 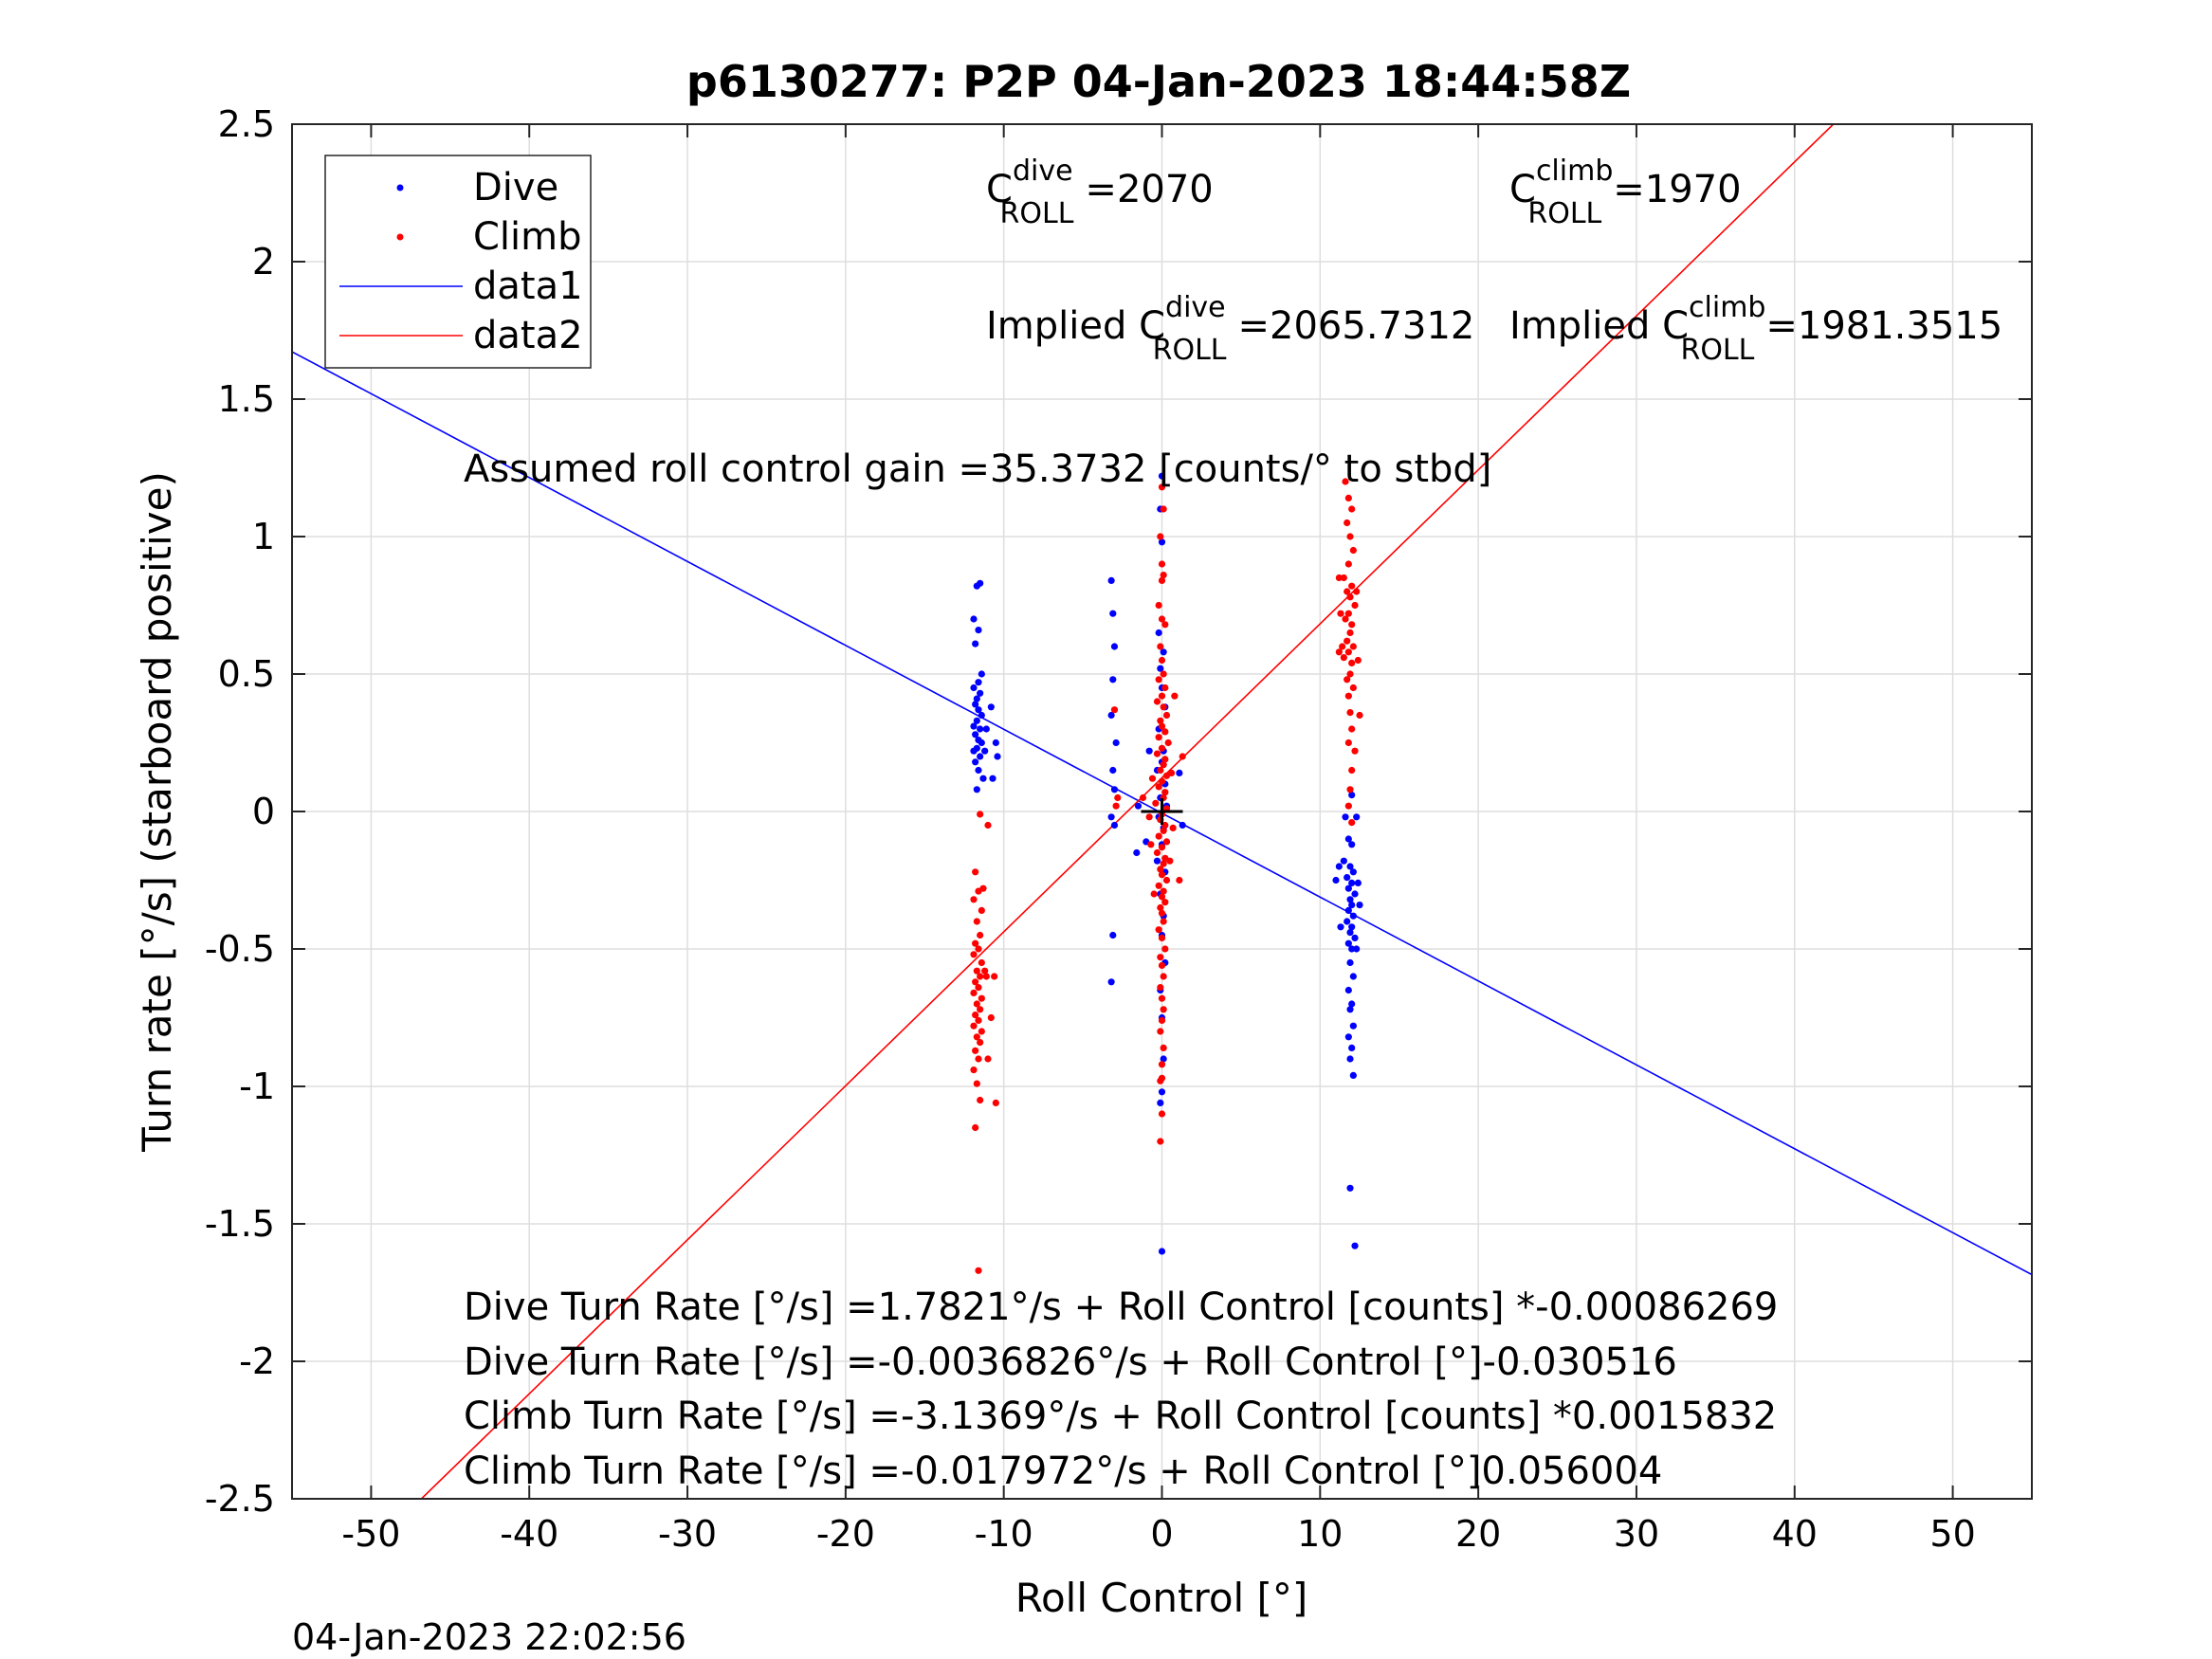 What do you see at coordinates (370, 1534) in the screenshot?
I see `x-tick-label: -50` at bounding box center [370, 1534].